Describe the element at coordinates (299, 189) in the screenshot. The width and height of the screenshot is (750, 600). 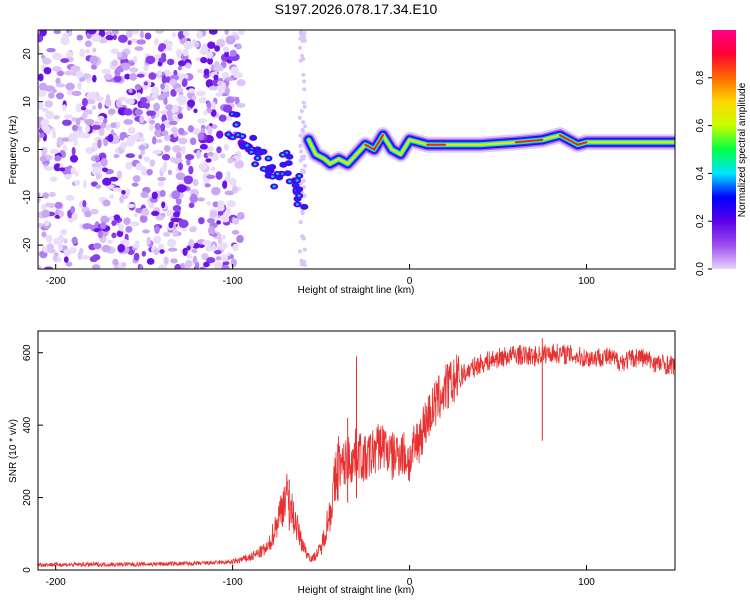
I see `signal-blob-core` at that location.